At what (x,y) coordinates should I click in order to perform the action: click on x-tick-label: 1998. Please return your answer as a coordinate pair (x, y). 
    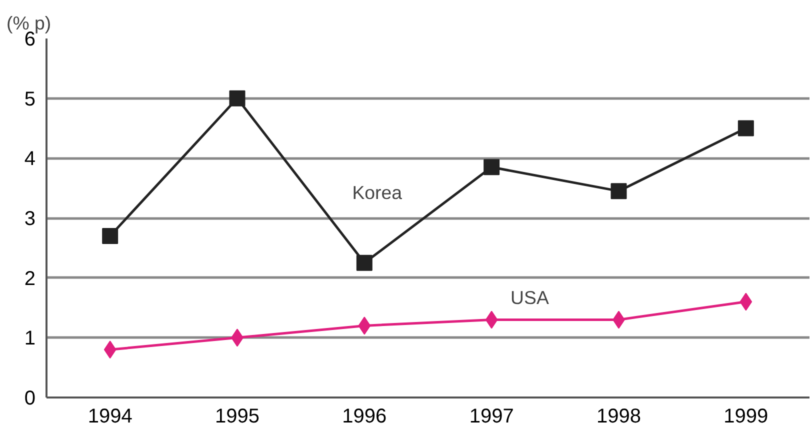
    Looking at the image, I should click on (619, 416).